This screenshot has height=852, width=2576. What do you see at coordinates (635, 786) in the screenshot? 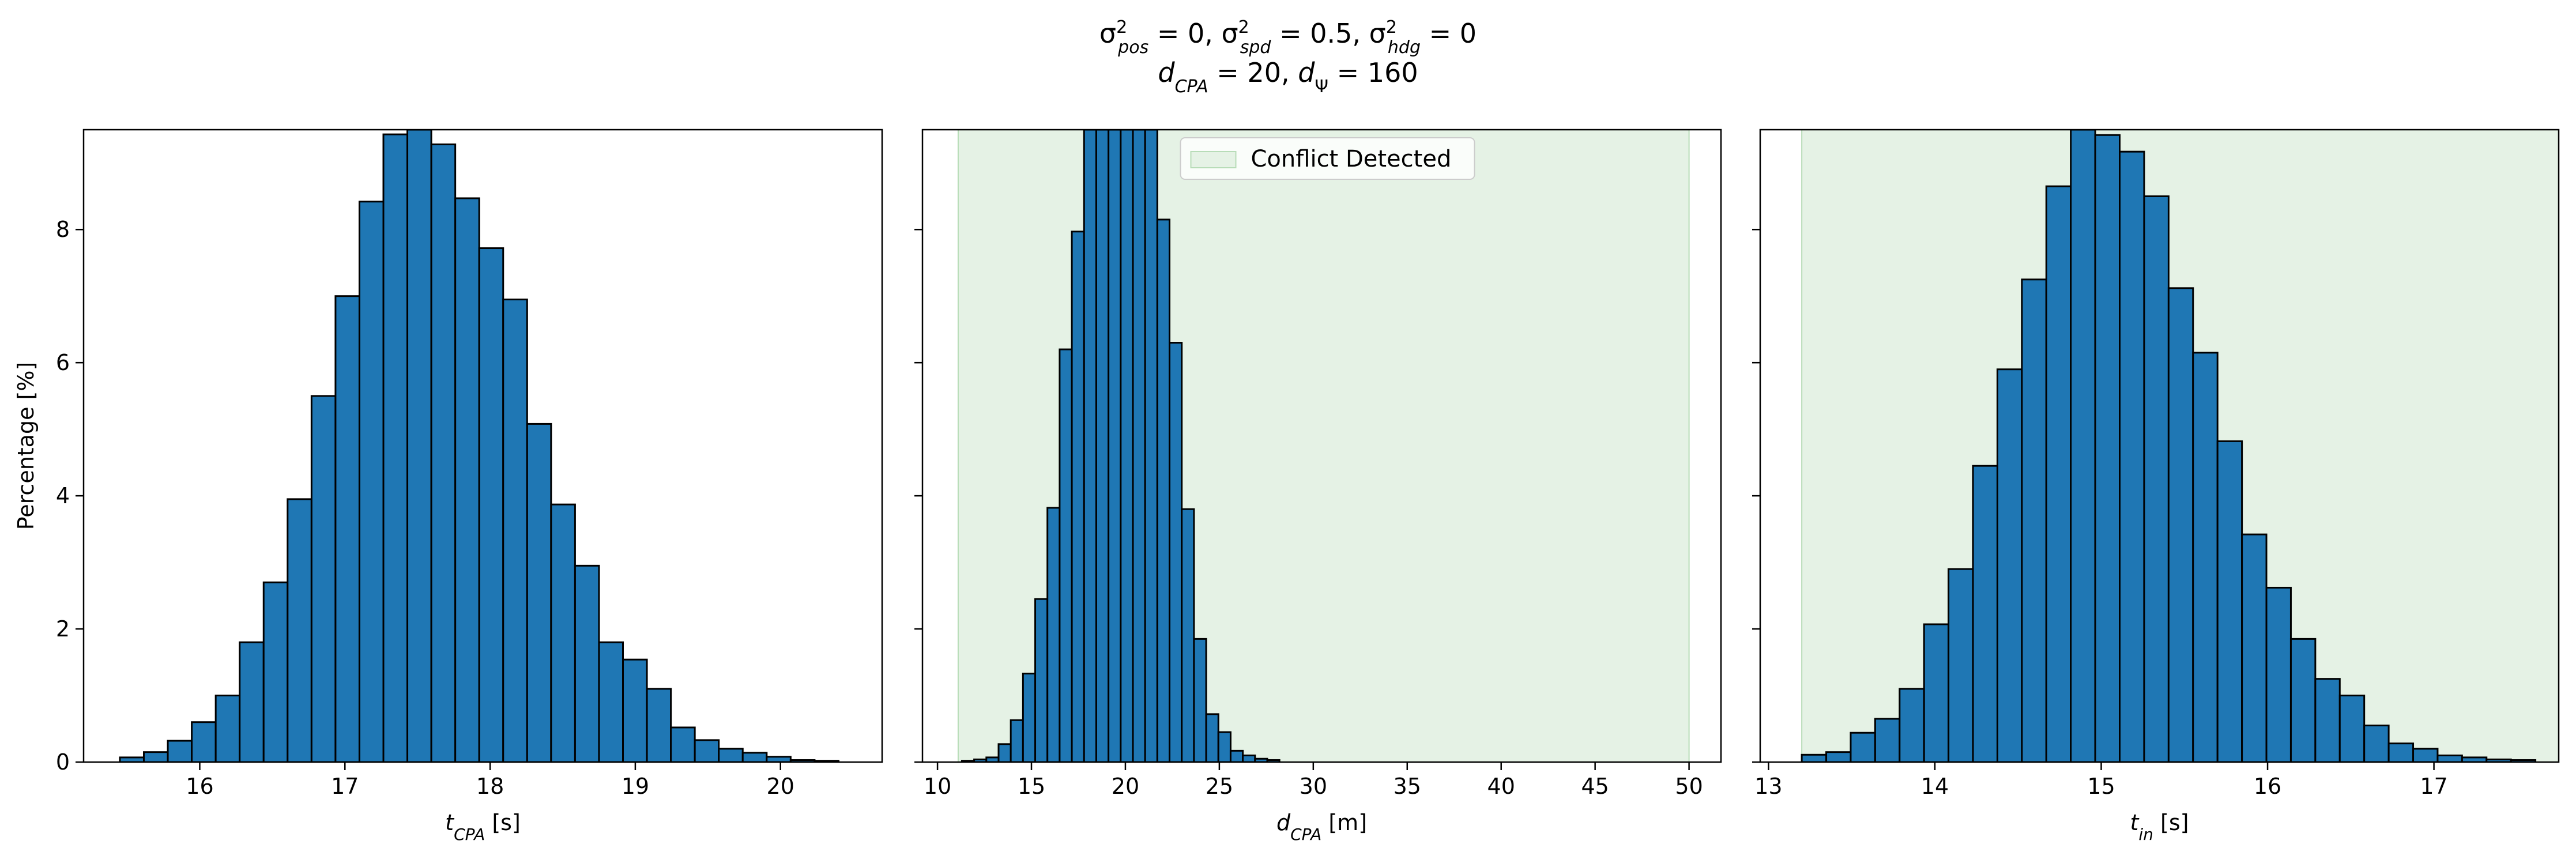
I see `x-tick-label: 19` at bounding box center [635, 786].